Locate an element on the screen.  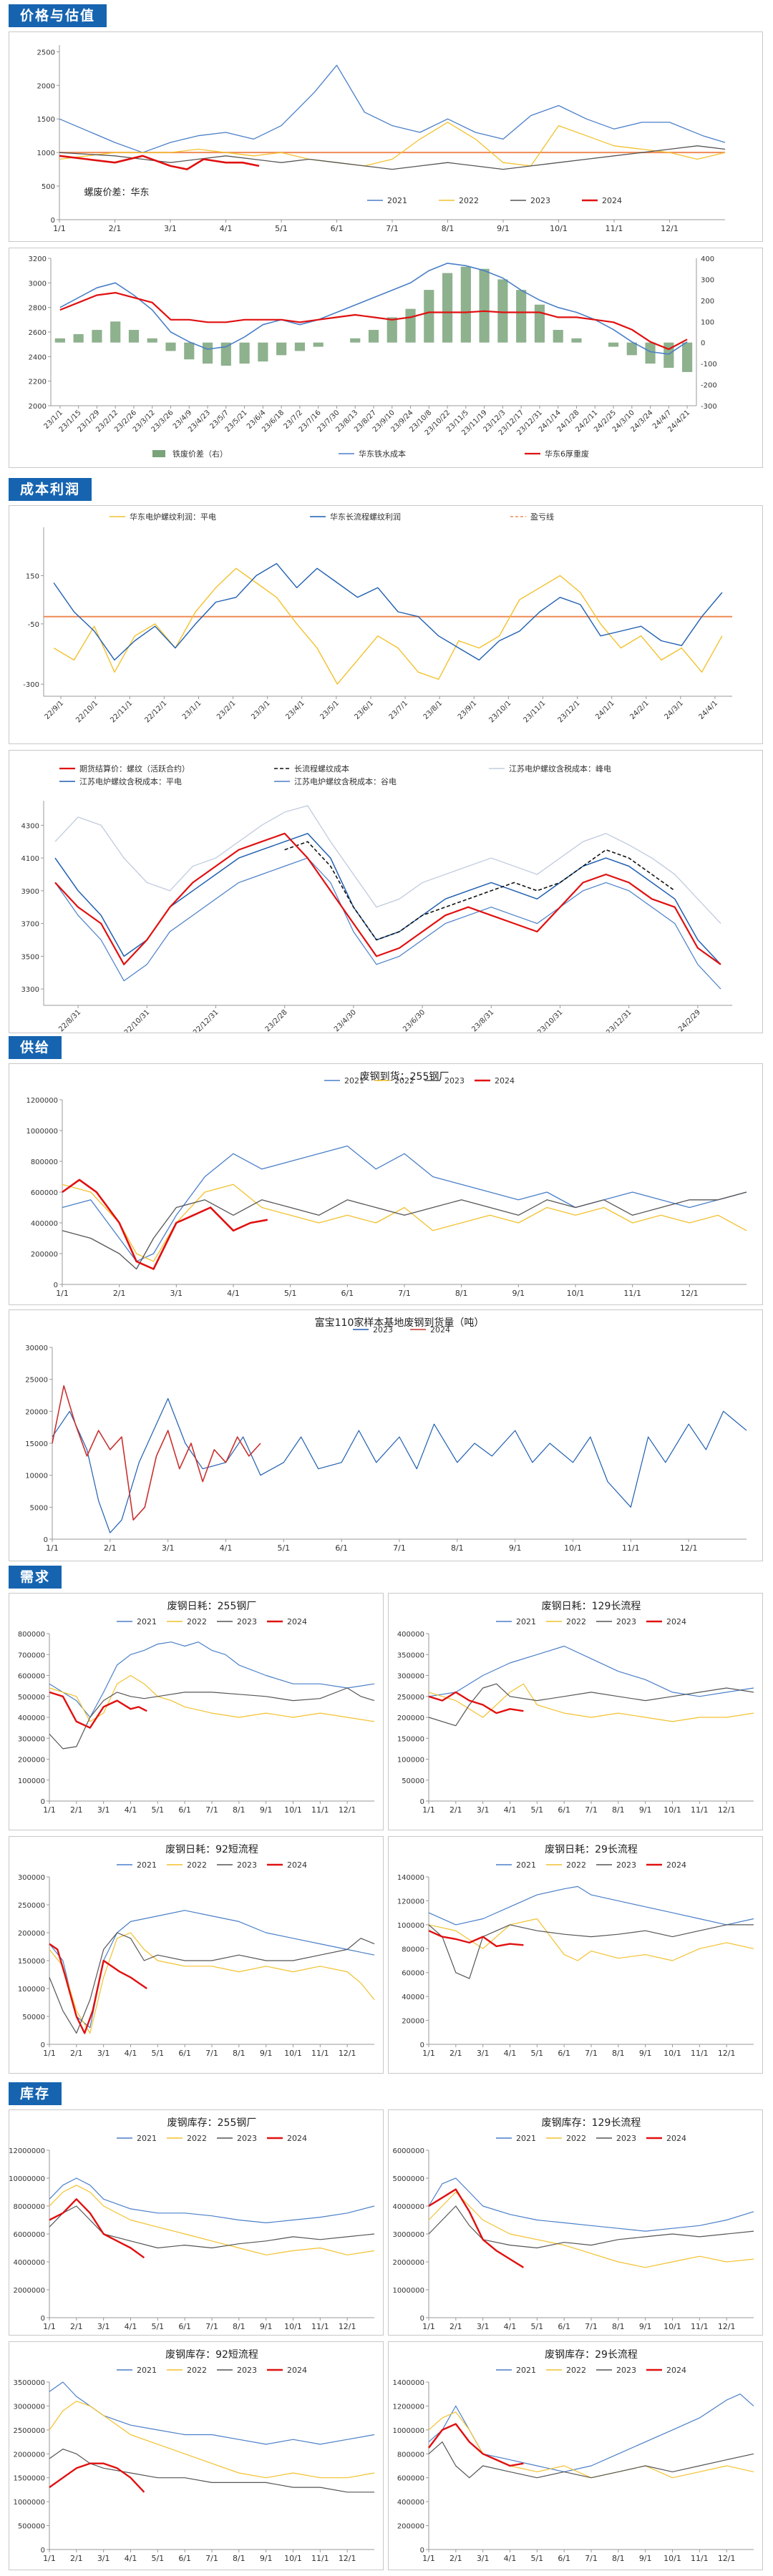
c7-ytick-label: 200000 is located at coordinates (32, 1761).